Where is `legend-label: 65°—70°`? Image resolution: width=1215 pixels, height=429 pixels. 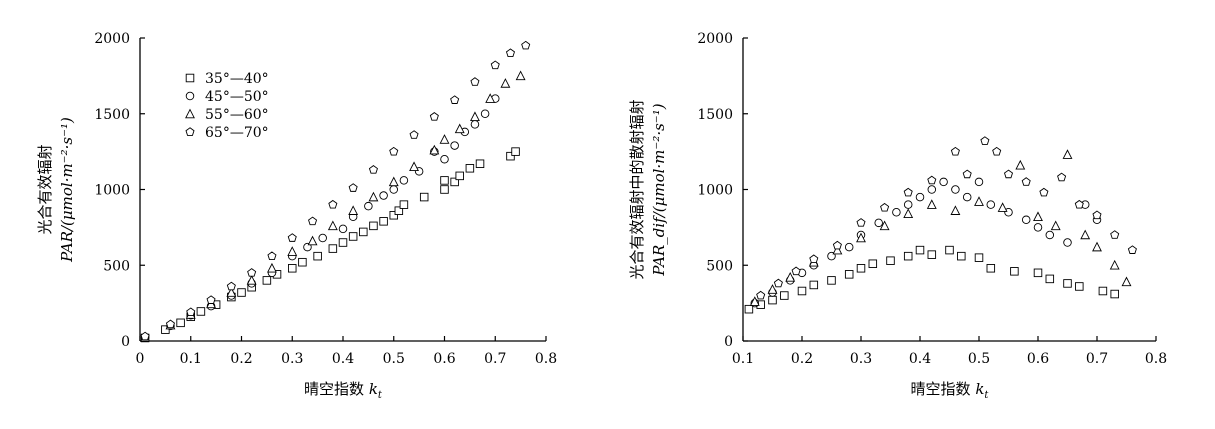 legend-label: 65°—70° is located at coordinates (237, 133).